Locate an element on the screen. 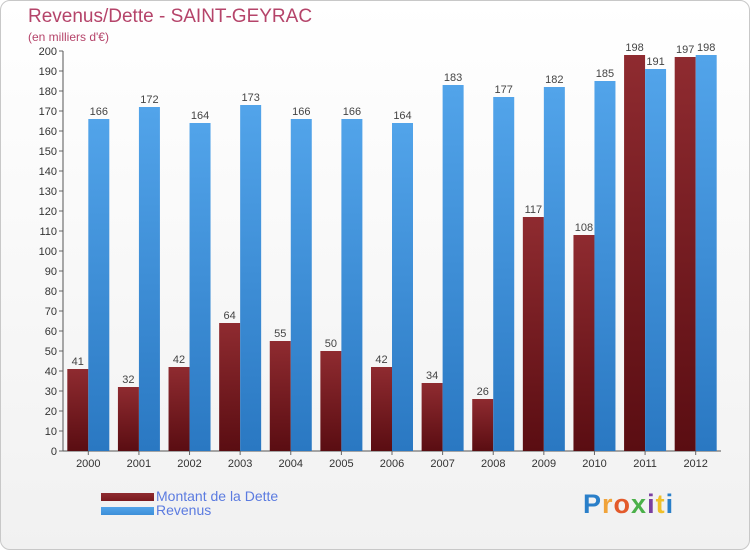 This screenshot has height=550, width=750. data-label-debt: 197 is located at coordinates (685, 50).